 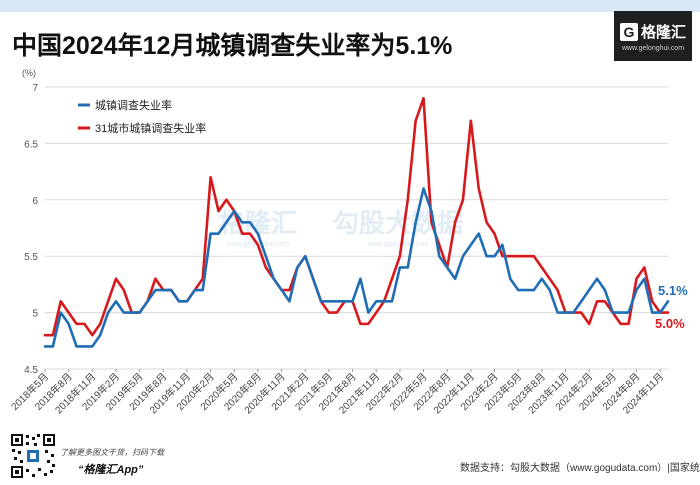 What do you see at coordinates (580, 468) in the screenshot?
I see `data-source: 数据支持：勾股大数据（www.gogudata.com）|国家统计局` at bounding box center [580, 468].